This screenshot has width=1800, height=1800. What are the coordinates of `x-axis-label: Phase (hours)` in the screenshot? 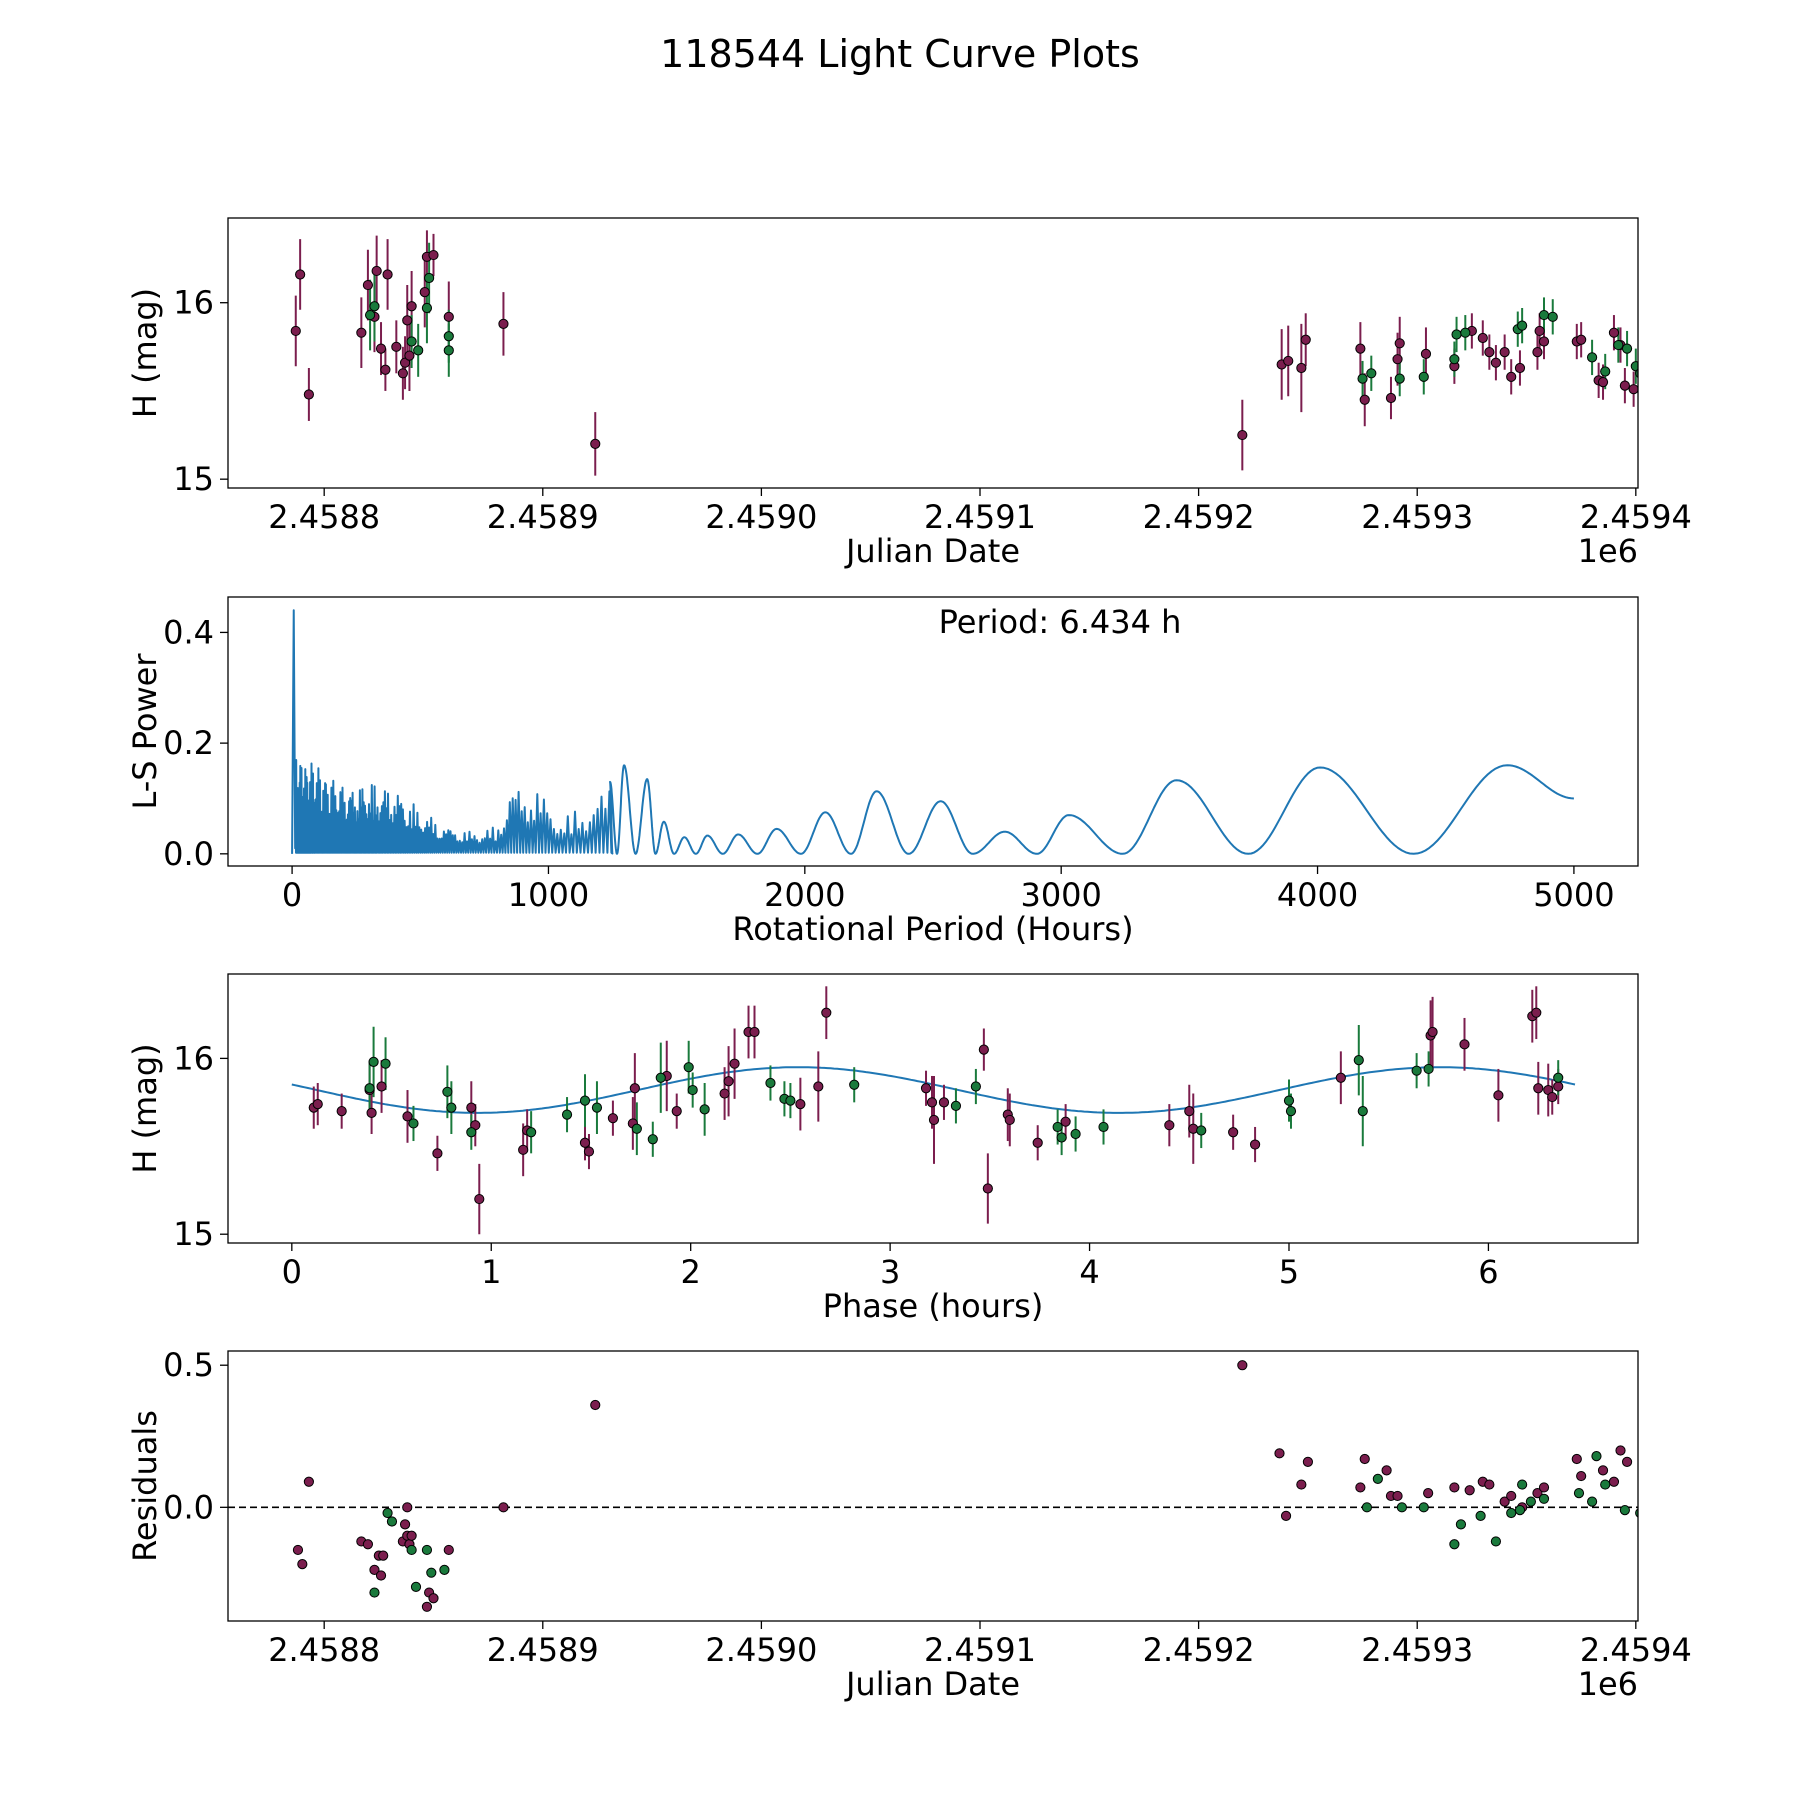 It's located at (933, 1306).